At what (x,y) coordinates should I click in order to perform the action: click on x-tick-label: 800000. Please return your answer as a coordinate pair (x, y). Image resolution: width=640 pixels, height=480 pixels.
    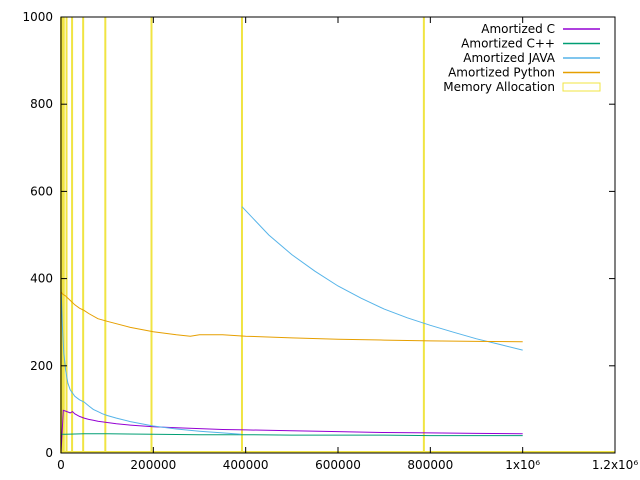
    Looking at the image, I should click on (430, 465).